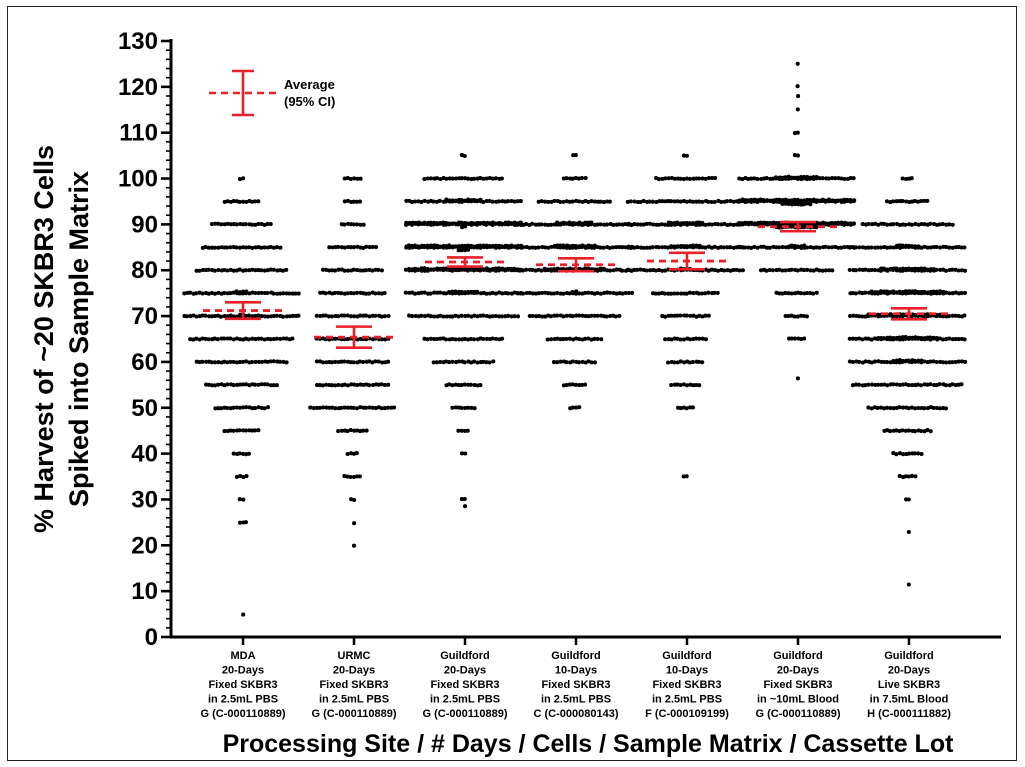  Describe the element at coordinates (309, 84) in the screenshot. I see `legend-label-line1: Average` at that location.